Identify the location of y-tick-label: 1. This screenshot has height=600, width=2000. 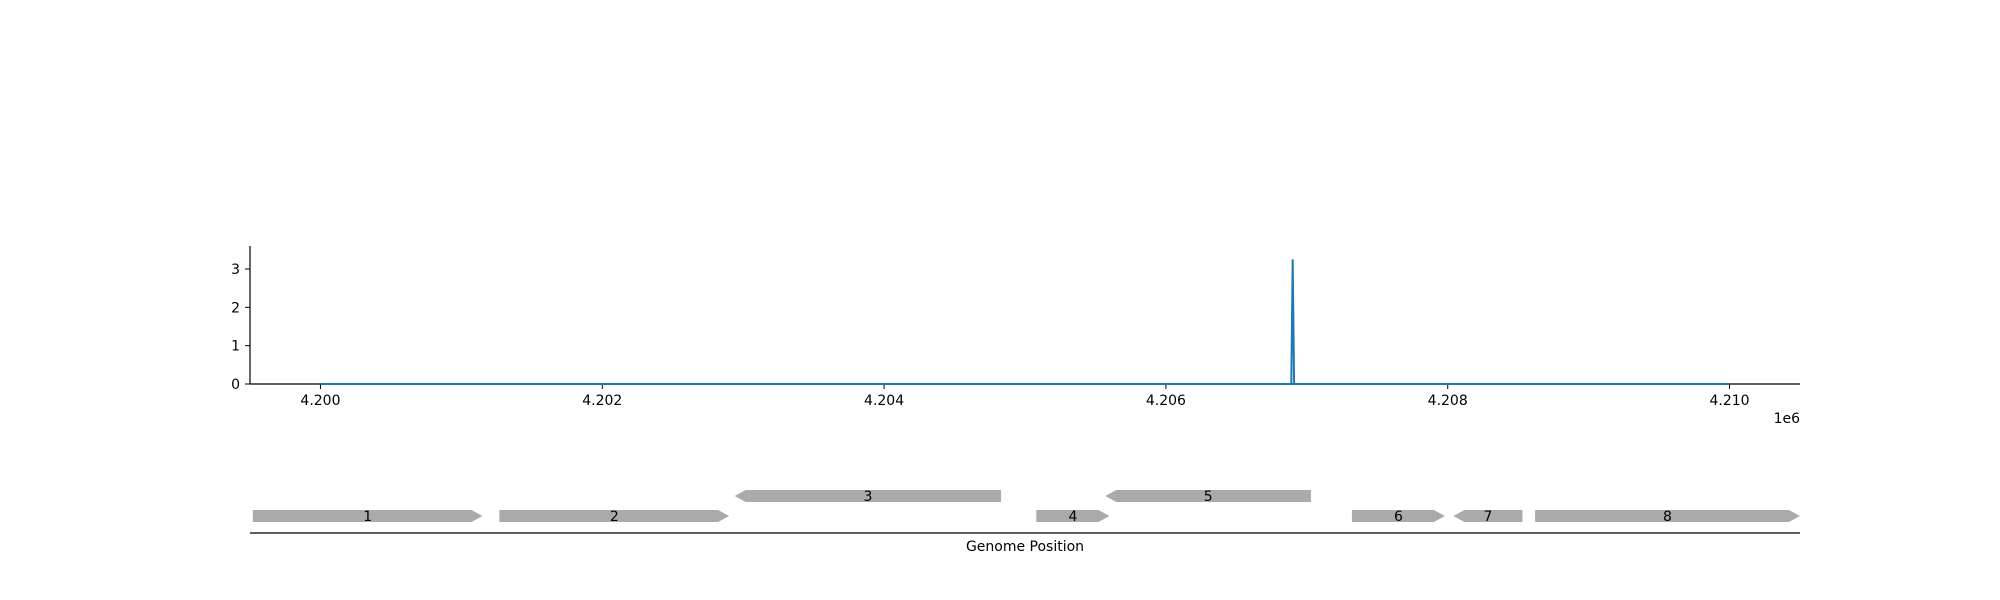
(235, 347).